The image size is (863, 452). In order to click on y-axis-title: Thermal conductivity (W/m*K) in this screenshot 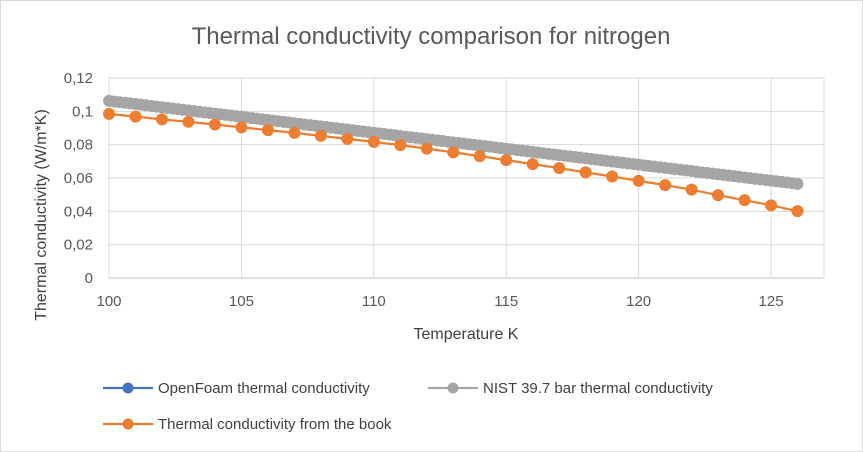, I will do `click(41, 215)`.